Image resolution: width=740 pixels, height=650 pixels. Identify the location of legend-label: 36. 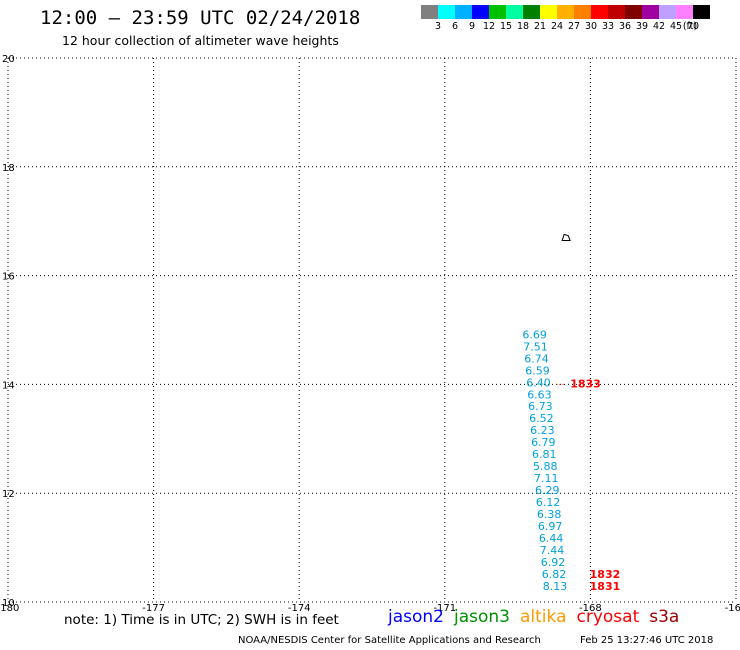
(625, 26).